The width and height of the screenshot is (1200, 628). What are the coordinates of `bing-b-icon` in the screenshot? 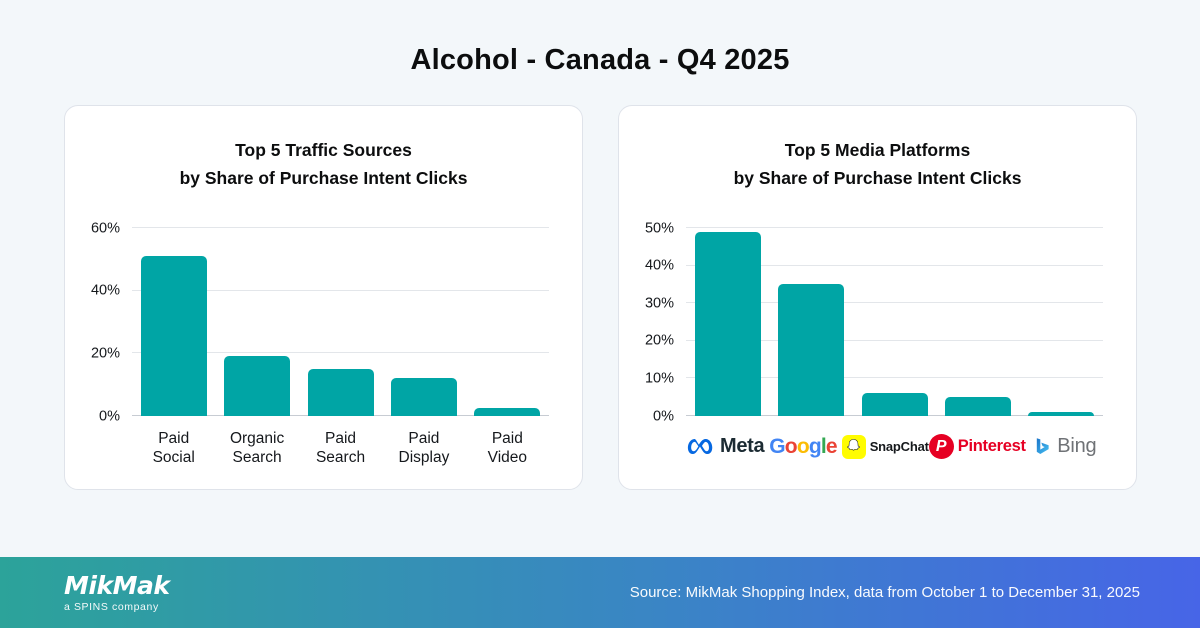 It's located at (1043, 446).